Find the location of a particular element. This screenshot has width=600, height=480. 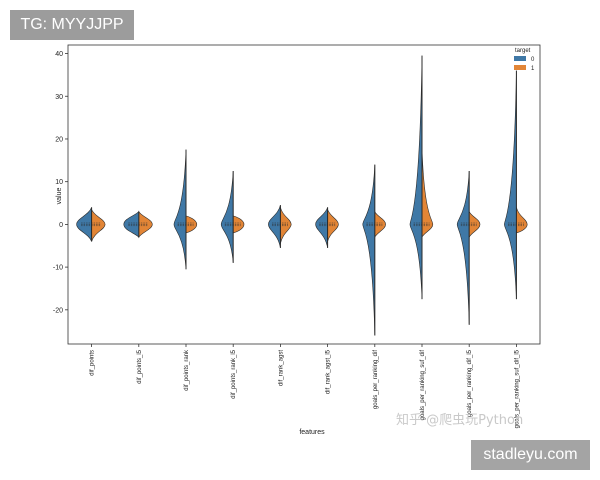

y-tick-label: 20 is located at coordinates (59, 139).